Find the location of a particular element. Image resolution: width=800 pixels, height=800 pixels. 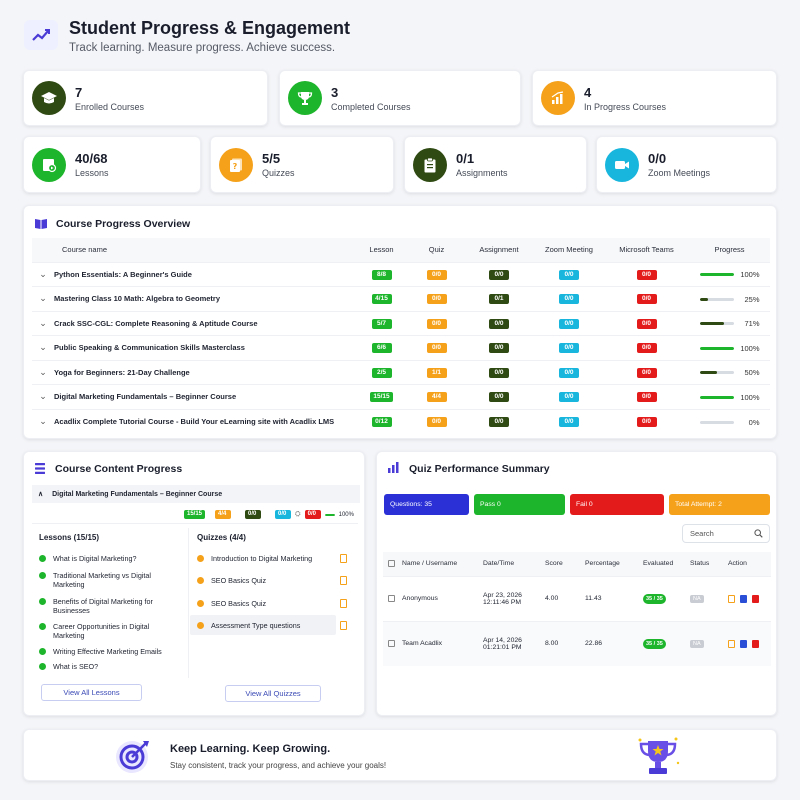

col-header: Course name is located at coordinates (204, 250).